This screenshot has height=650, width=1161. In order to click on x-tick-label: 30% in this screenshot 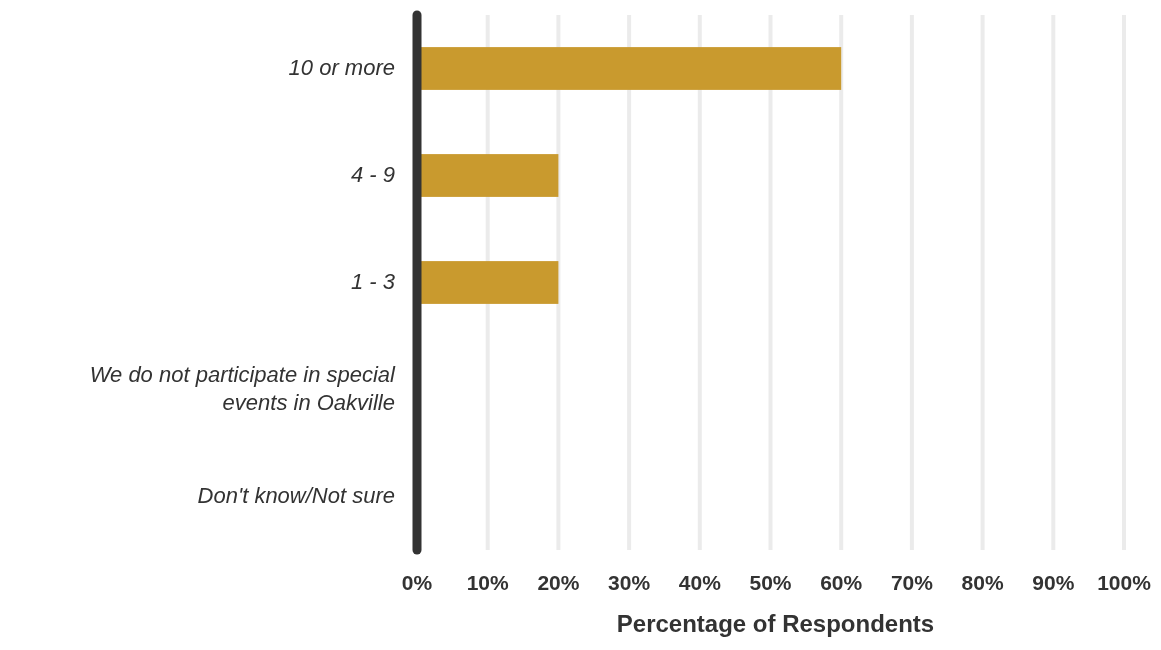, I will do `click(629, 582)`.